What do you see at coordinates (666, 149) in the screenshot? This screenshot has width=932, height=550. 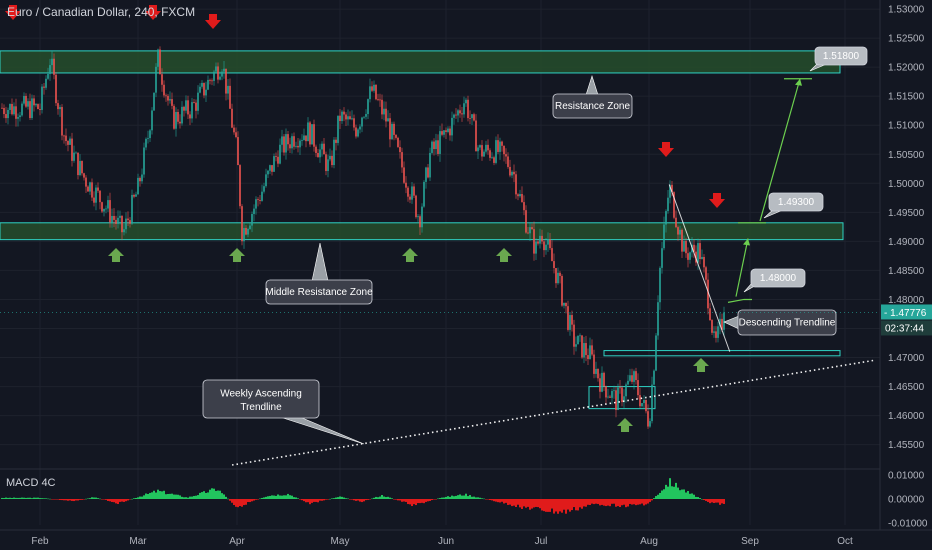 I see `sell-arrow-icon` at bounding box center [666, 149].